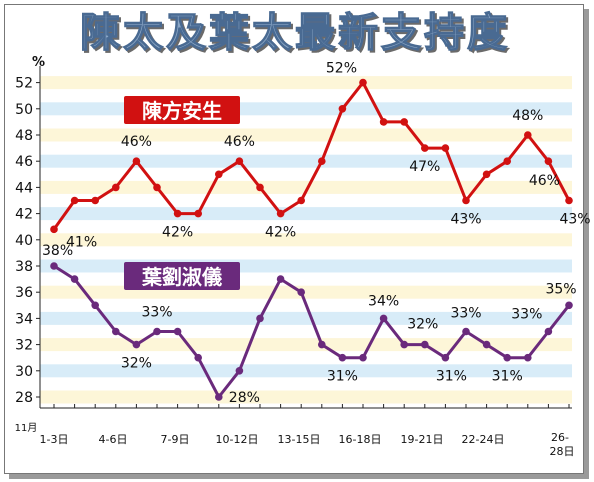 The width and height of the screenshot is (594, 482). Describe the element at coordinates (24, 136) in the screenshot. I see `y-tick-label: 48` at that location.